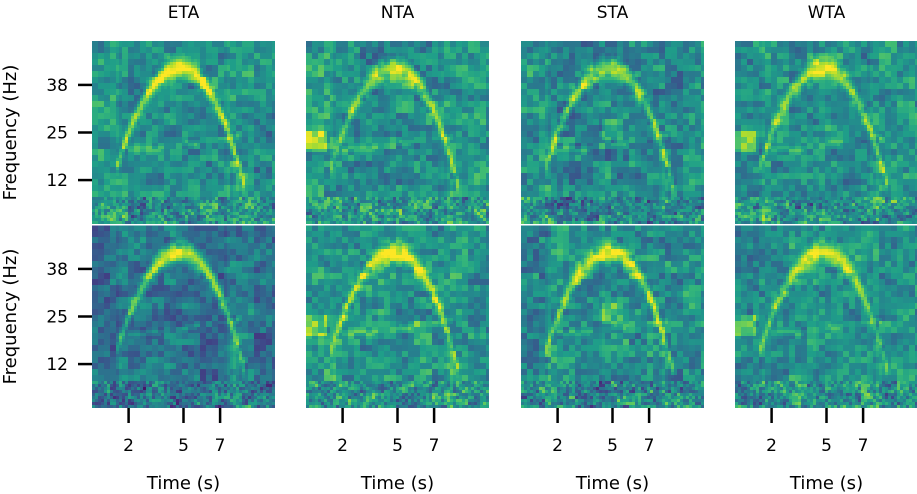 The height and width of the screenshot is (494, 917). Describe the element at coordinates (398, 13) in the screenshot. I see `column-title-nta: NTA` at that location.